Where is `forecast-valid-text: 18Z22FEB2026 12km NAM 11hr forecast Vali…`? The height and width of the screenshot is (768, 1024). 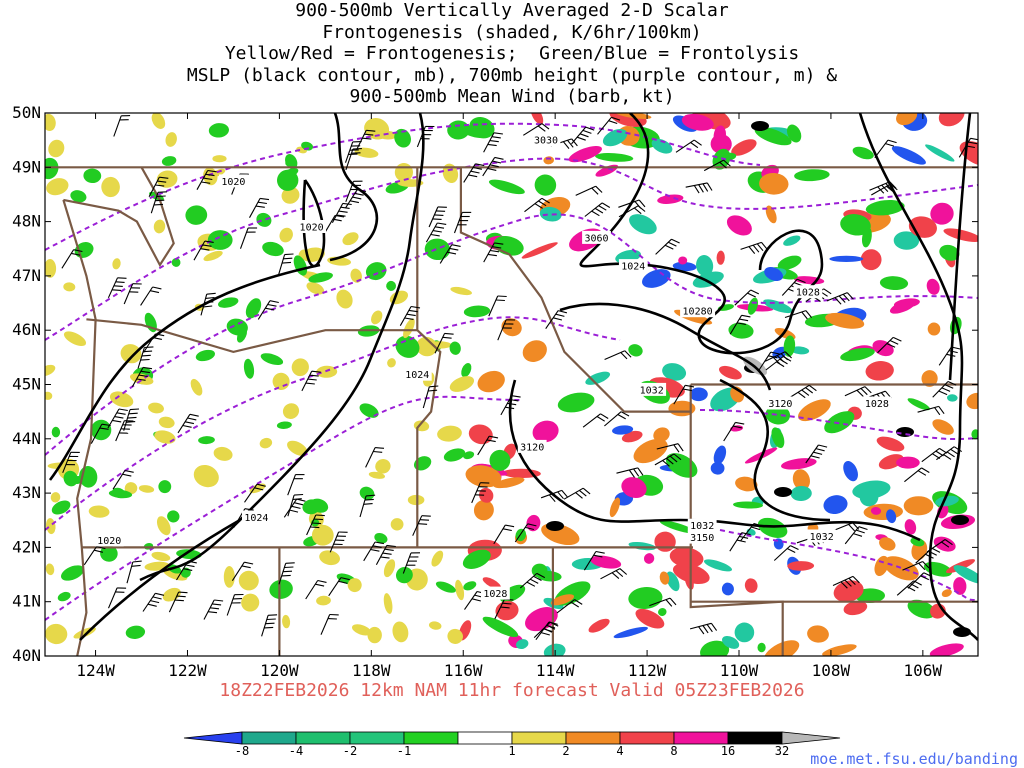 forecast-valid-text: 18Z22FEB2026 12km NAM 11hr forecast Vali… is located at coordinates (512, 690).